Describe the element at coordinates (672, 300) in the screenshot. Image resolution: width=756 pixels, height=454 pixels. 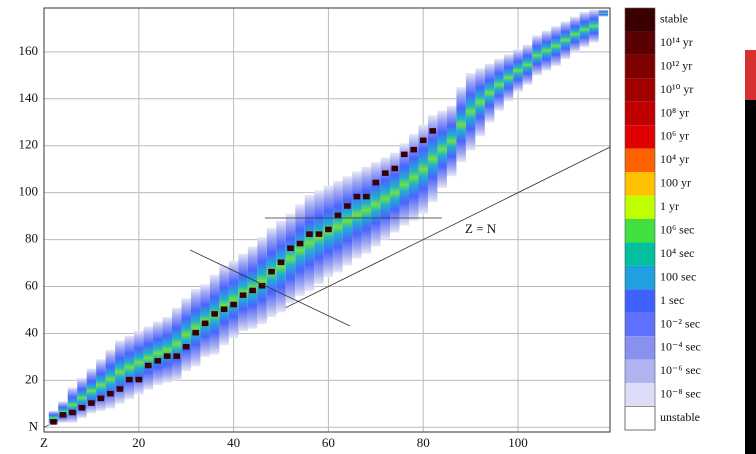
I see `legend-label: 1 sec` at that location.